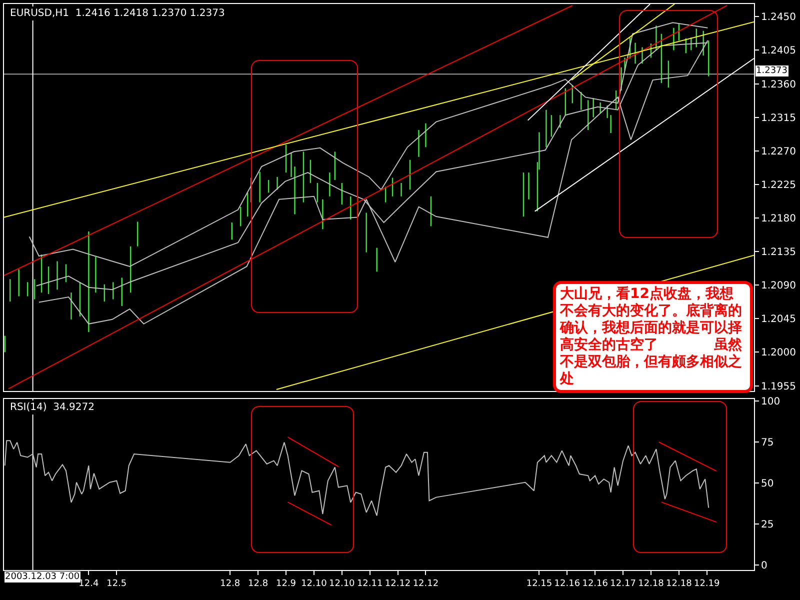 This screenshot has height=600, width=800. What do you see at coordinates (286, 583) in the screenshot?
I see `x-tick-label: 12.9` at bounding box center [286, 583].